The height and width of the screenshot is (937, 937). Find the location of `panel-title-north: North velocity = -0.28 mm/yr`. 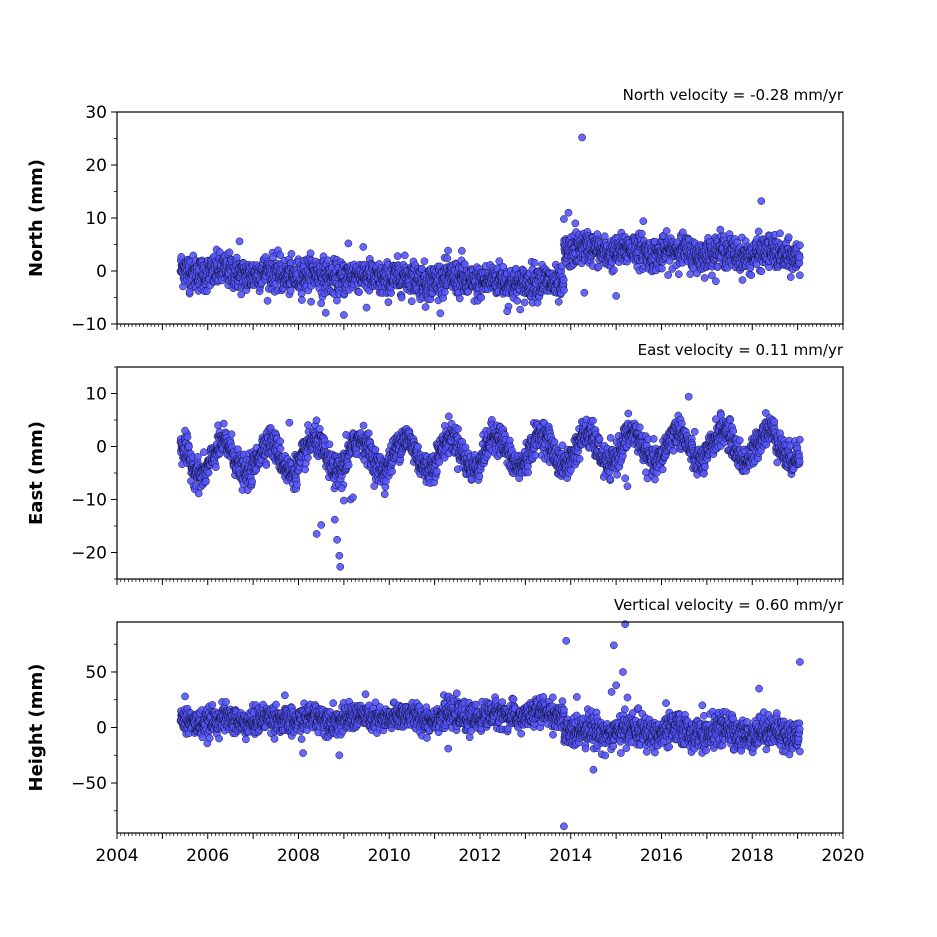

panel-title-north: North velocity = -0.28 mm/yr is located at coordinates (733, 95).